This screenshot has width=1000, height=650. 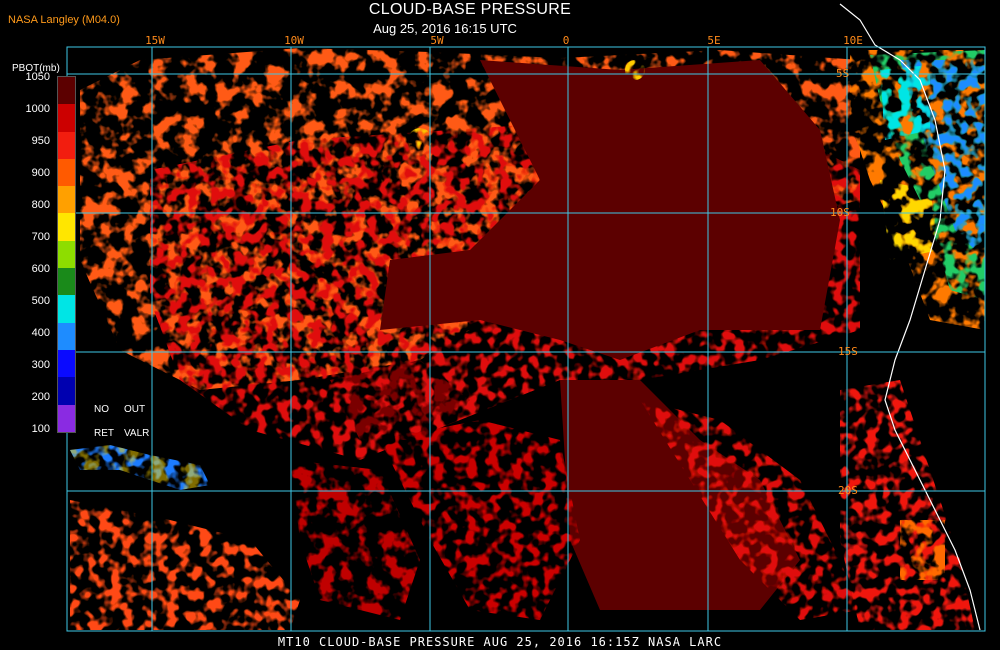 I want to click on lon-label: 10E, so click(x=853, y=40).